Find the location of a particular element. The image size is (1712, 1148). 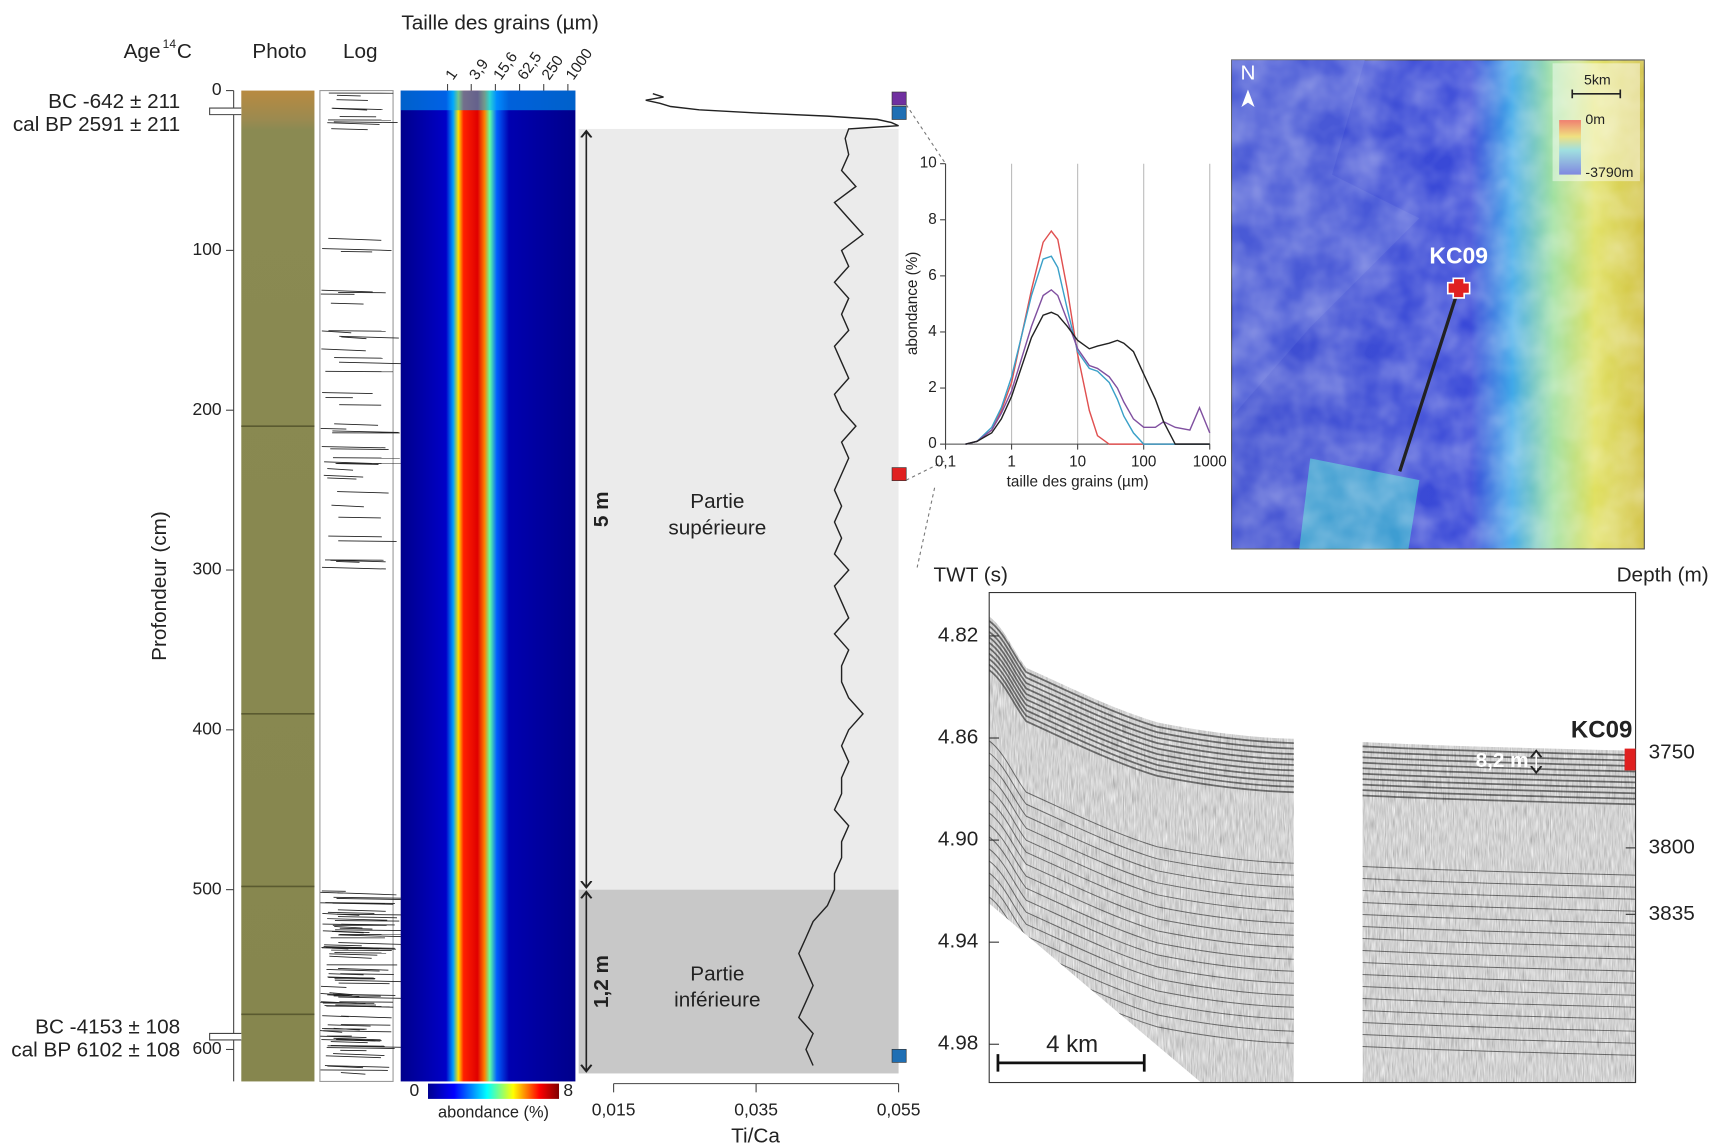

colorbar is located at coordinates (494, 1091).